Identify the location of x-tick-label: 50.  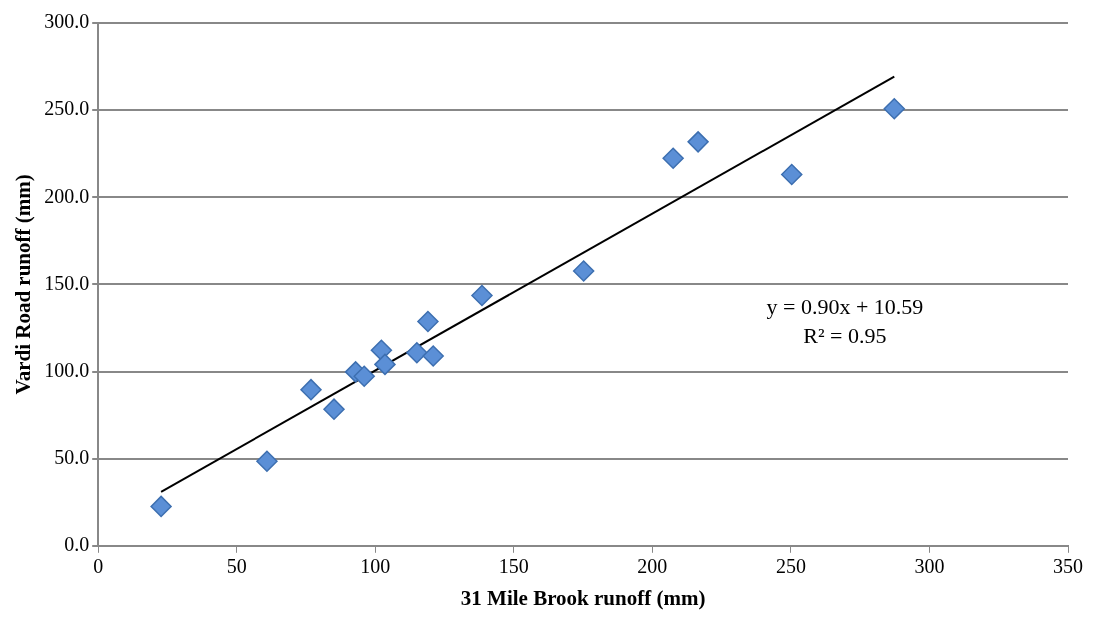
(236, 566).